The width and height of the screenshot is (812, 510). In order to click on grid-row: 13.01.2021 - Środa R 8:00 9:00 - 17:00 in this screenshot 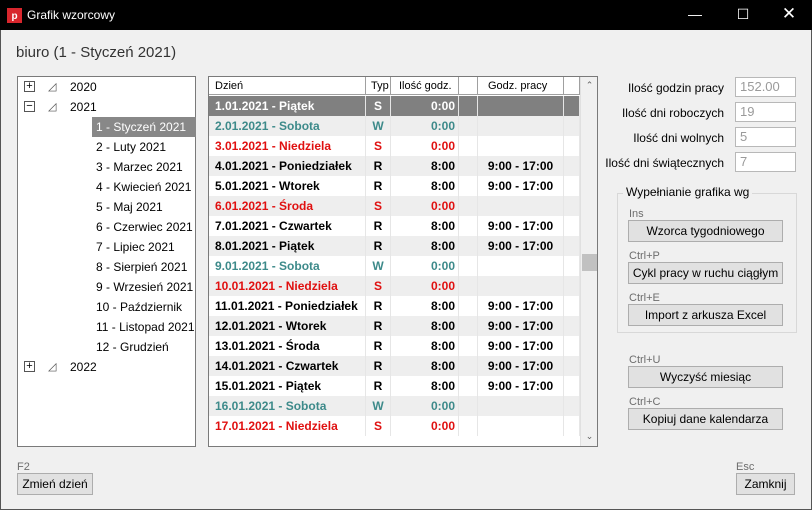, I will do `click(394, 346)`.